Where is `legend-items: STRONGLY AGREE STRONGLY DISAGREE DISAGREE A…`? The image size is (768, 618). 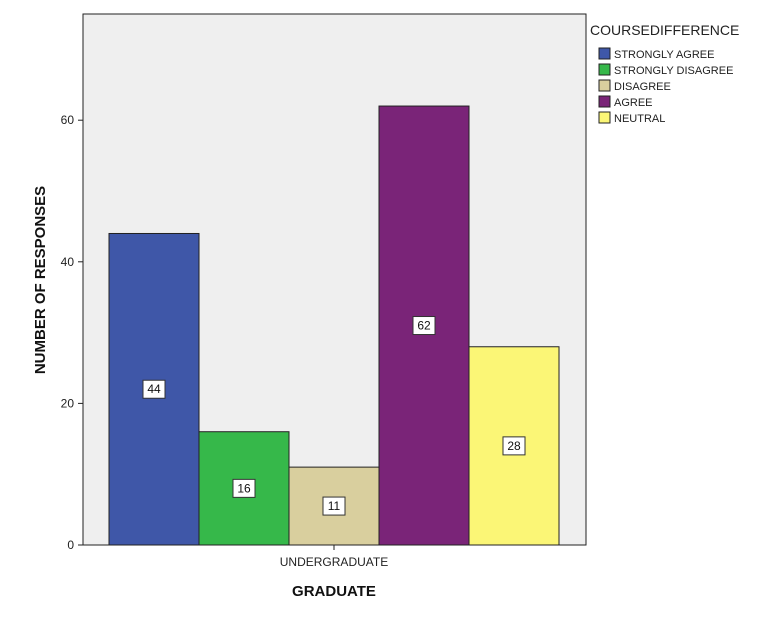 legend-items: STRONGLY AGREE STRONGLY DISAGREE DISAGREE A… is located at coordinates (665, 86).